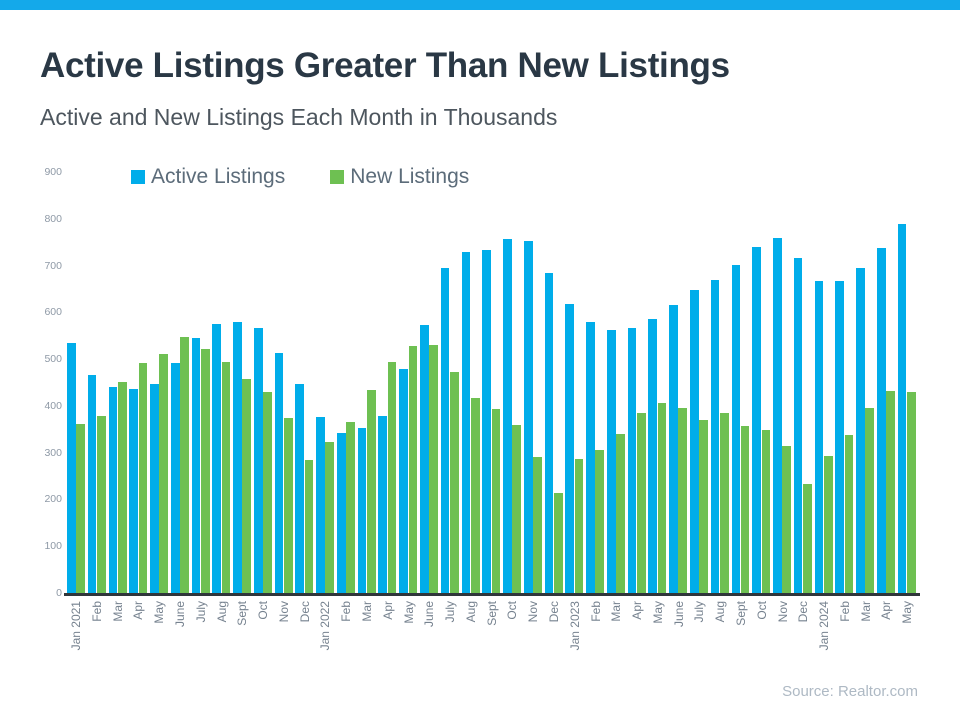 The height and width of the screenshot is (720, 960). Describe the element at coordinates (138, 176) in the screenshot. I see `legend-swatch-active-listings` at that location.